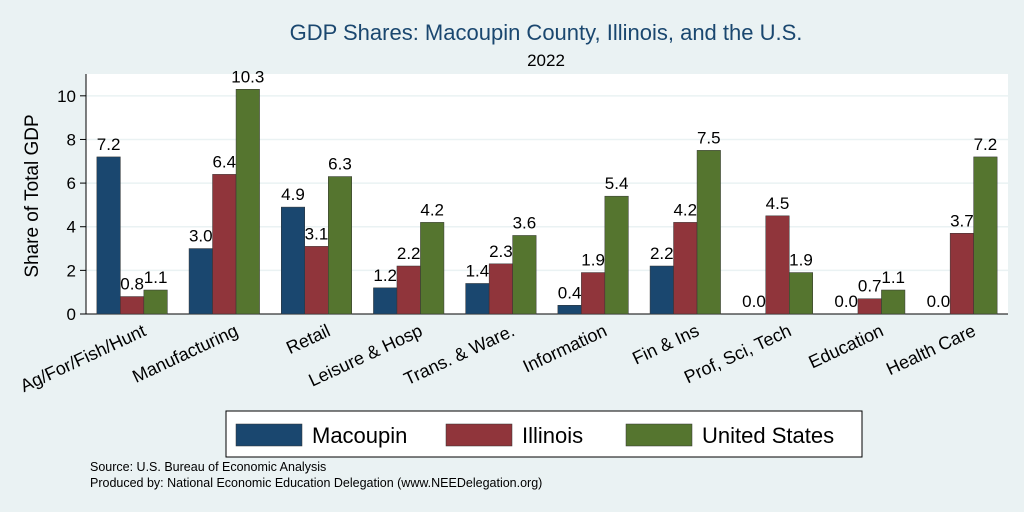 This screenshot has height=512, width=1024. I want to click on category-label: Manufacturing, so click(185, 353).